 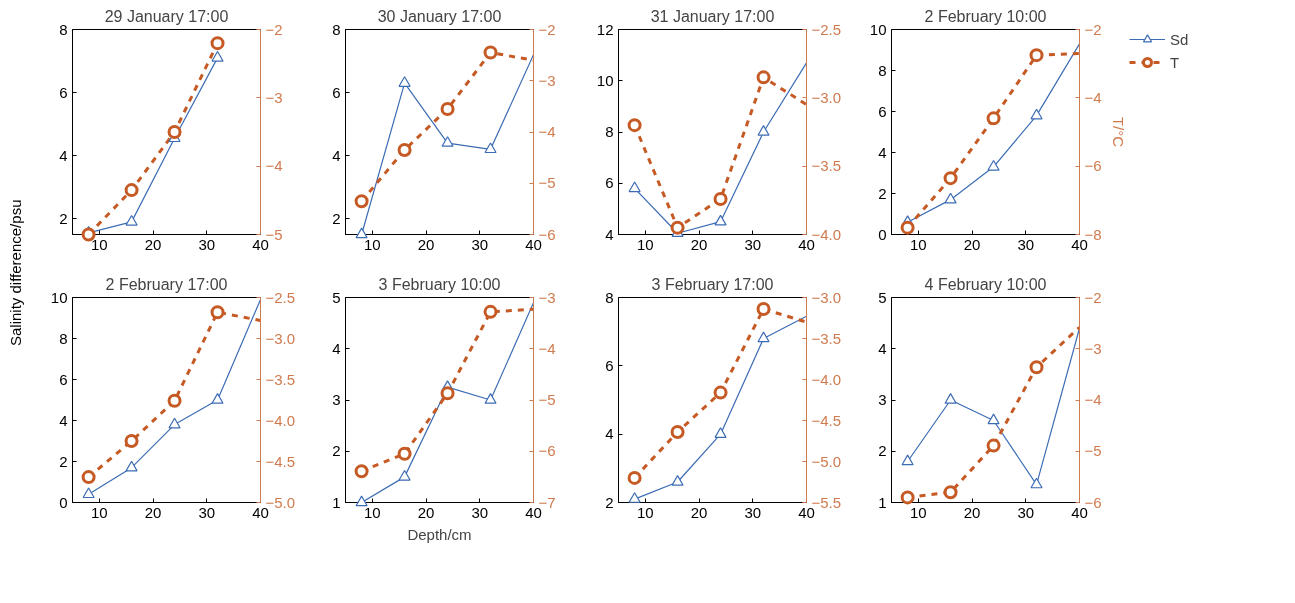 What do you see at coordinates (1180, 39) in the screenshot?
I see `legend-label: Sd` at bounding box center [1180, 39].